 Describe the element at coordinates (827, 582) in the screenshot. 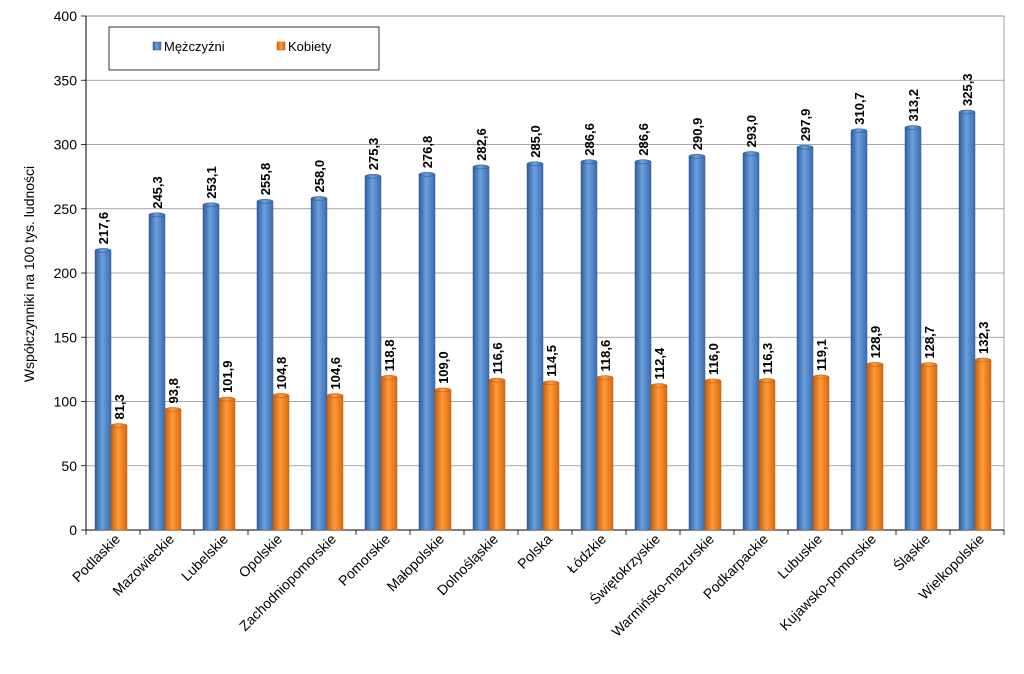

I see `x-tick-label: Kujawsko-pomorskie` at that location.